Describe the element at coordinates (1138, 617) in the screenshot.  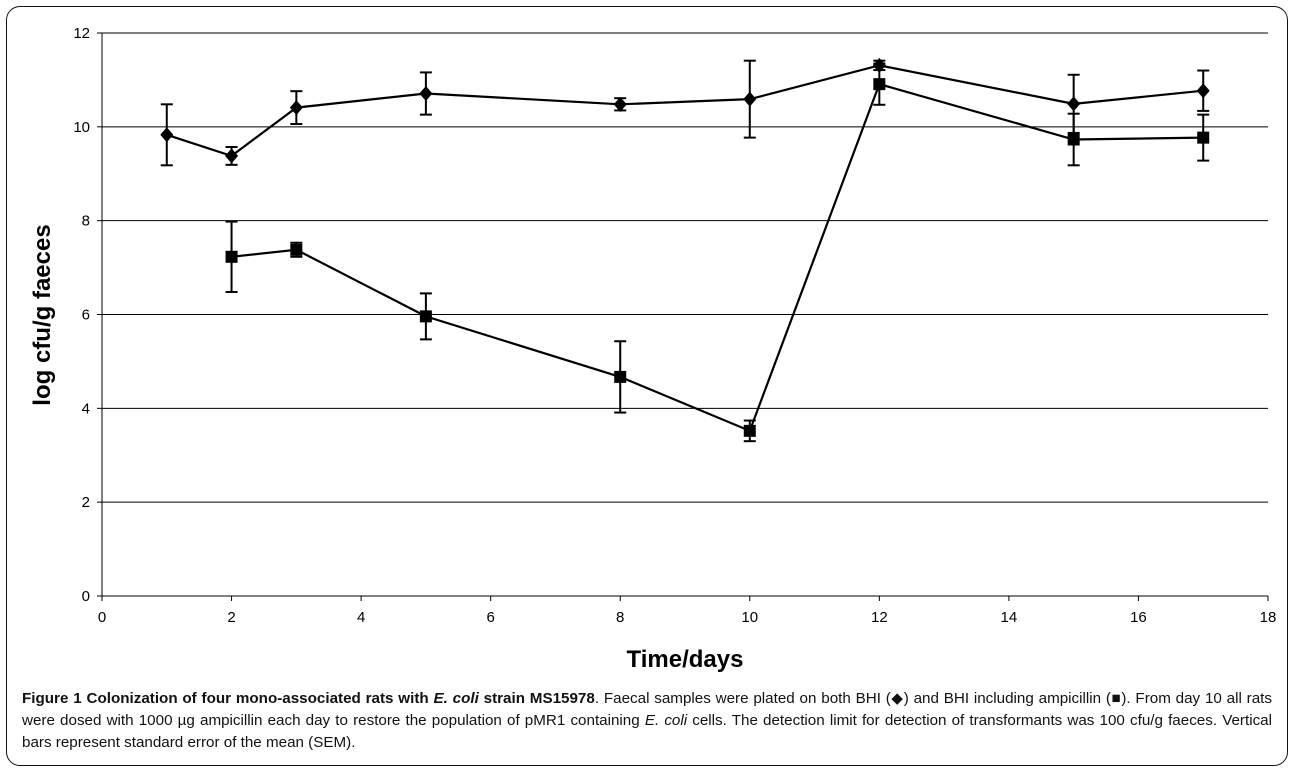
I see `x-tick-label-16: 16` at that location.